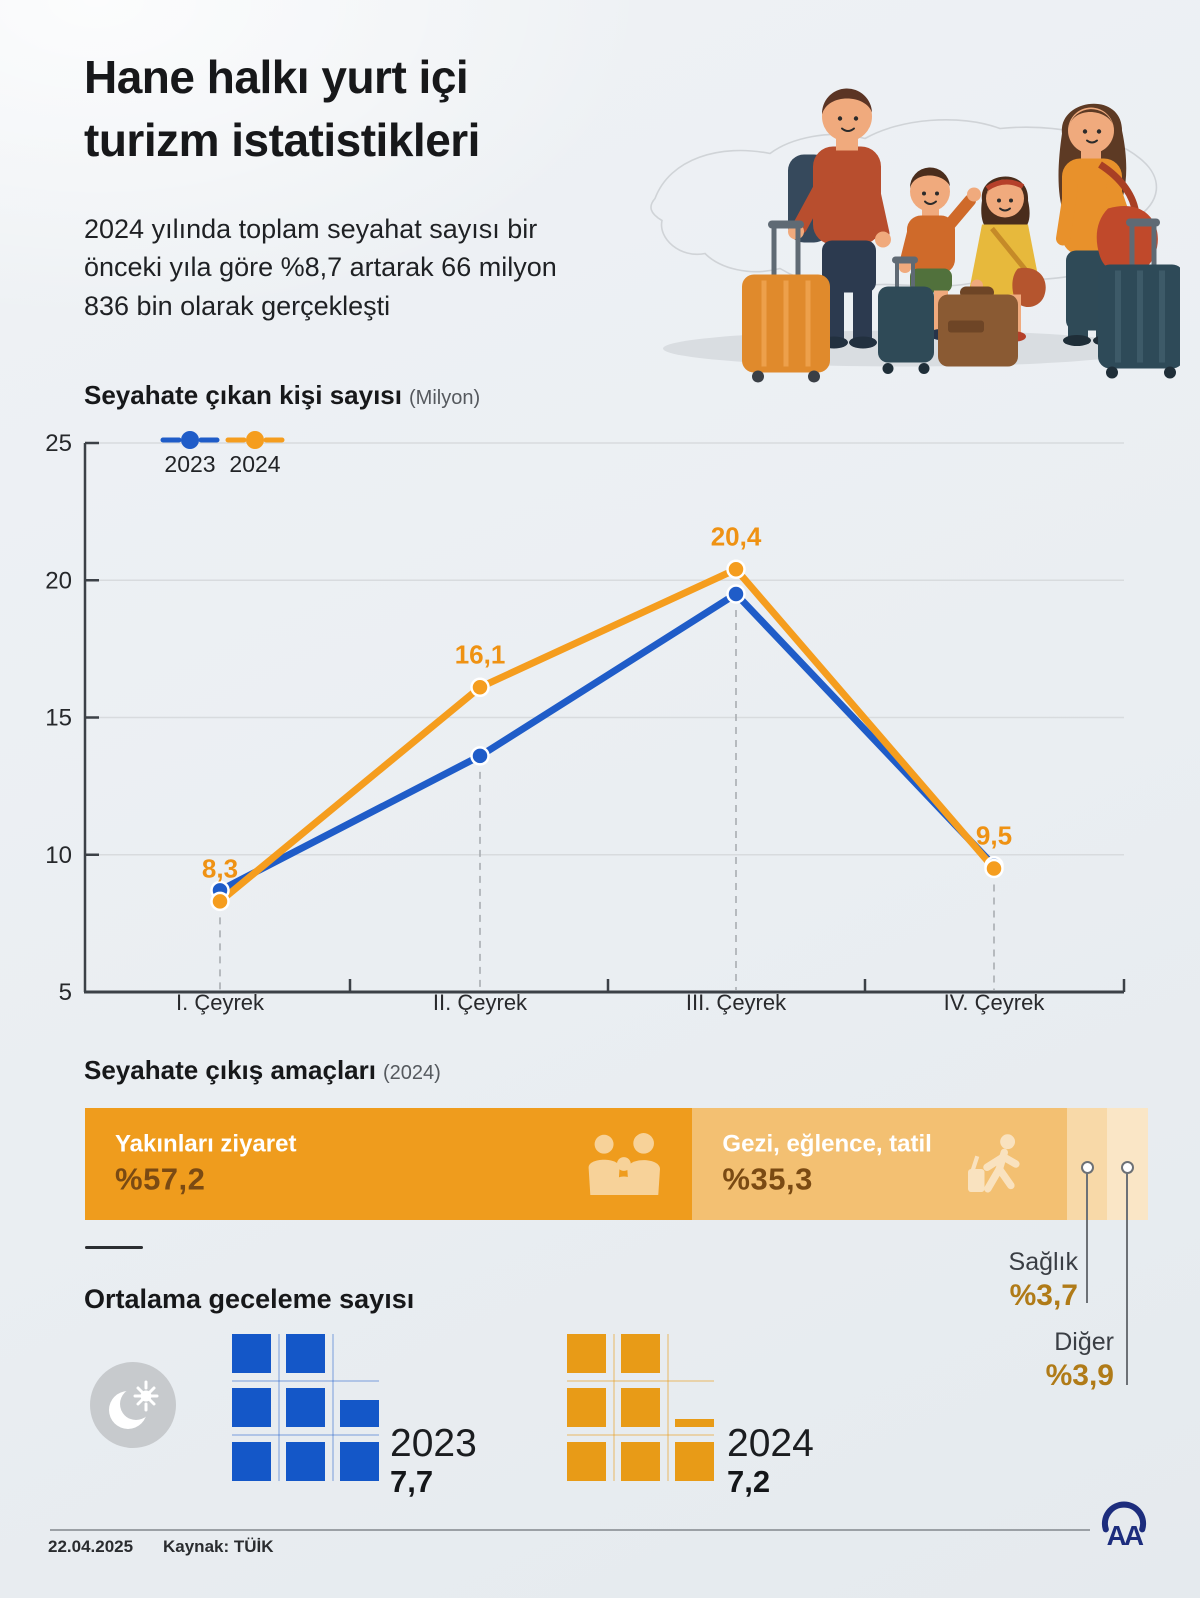  What do you see at coordinates (906, 315) in the screenshot?
I see `small-teal-suitcase` at bounding box center [906, 315].